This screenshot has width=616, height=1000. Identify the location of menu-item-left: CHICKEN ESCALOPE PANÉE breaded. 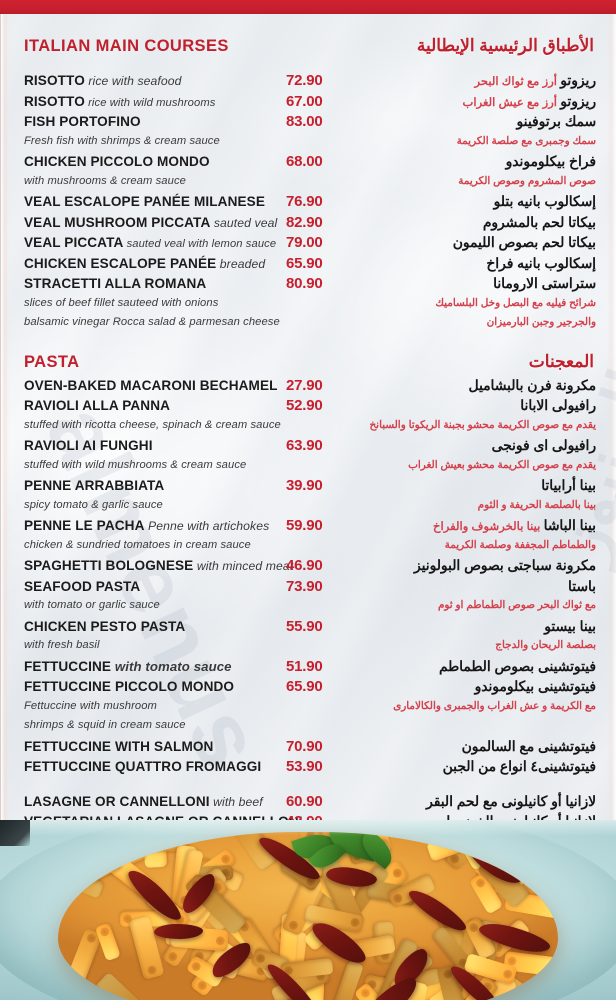
(155, 264).